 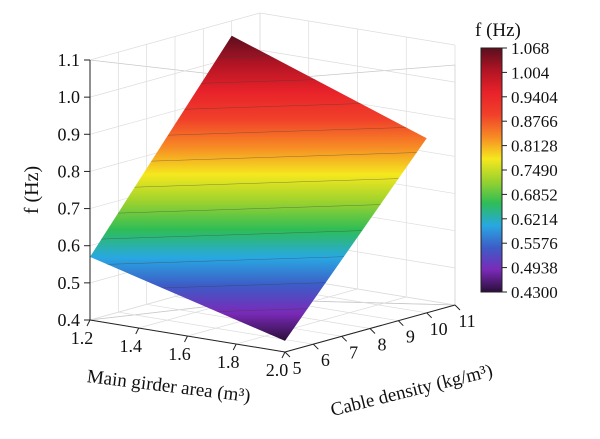 What do you see at coordinates (353, 352) in the screenshot?
I see `y-tick-label: 7` at bounding box center [353, 352].